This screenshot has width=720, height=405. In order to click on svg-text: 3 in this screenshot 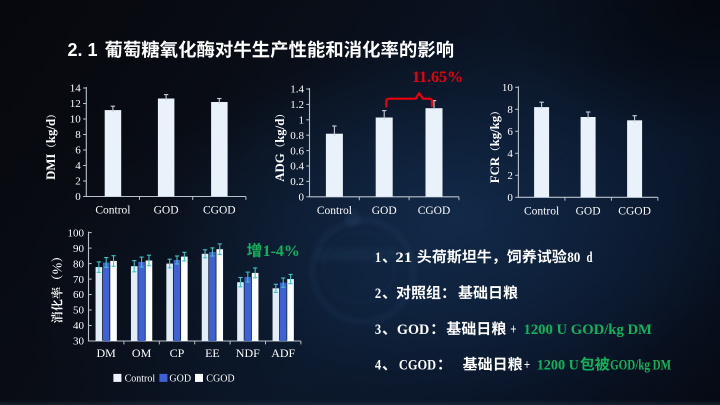, I will do `click(378, 330)`.